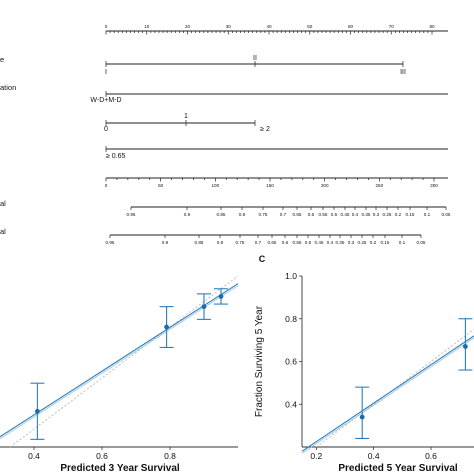 The width and height of the screenshot is (474, 474). I want to click on points-tick-label: 80, so click(432, 26).